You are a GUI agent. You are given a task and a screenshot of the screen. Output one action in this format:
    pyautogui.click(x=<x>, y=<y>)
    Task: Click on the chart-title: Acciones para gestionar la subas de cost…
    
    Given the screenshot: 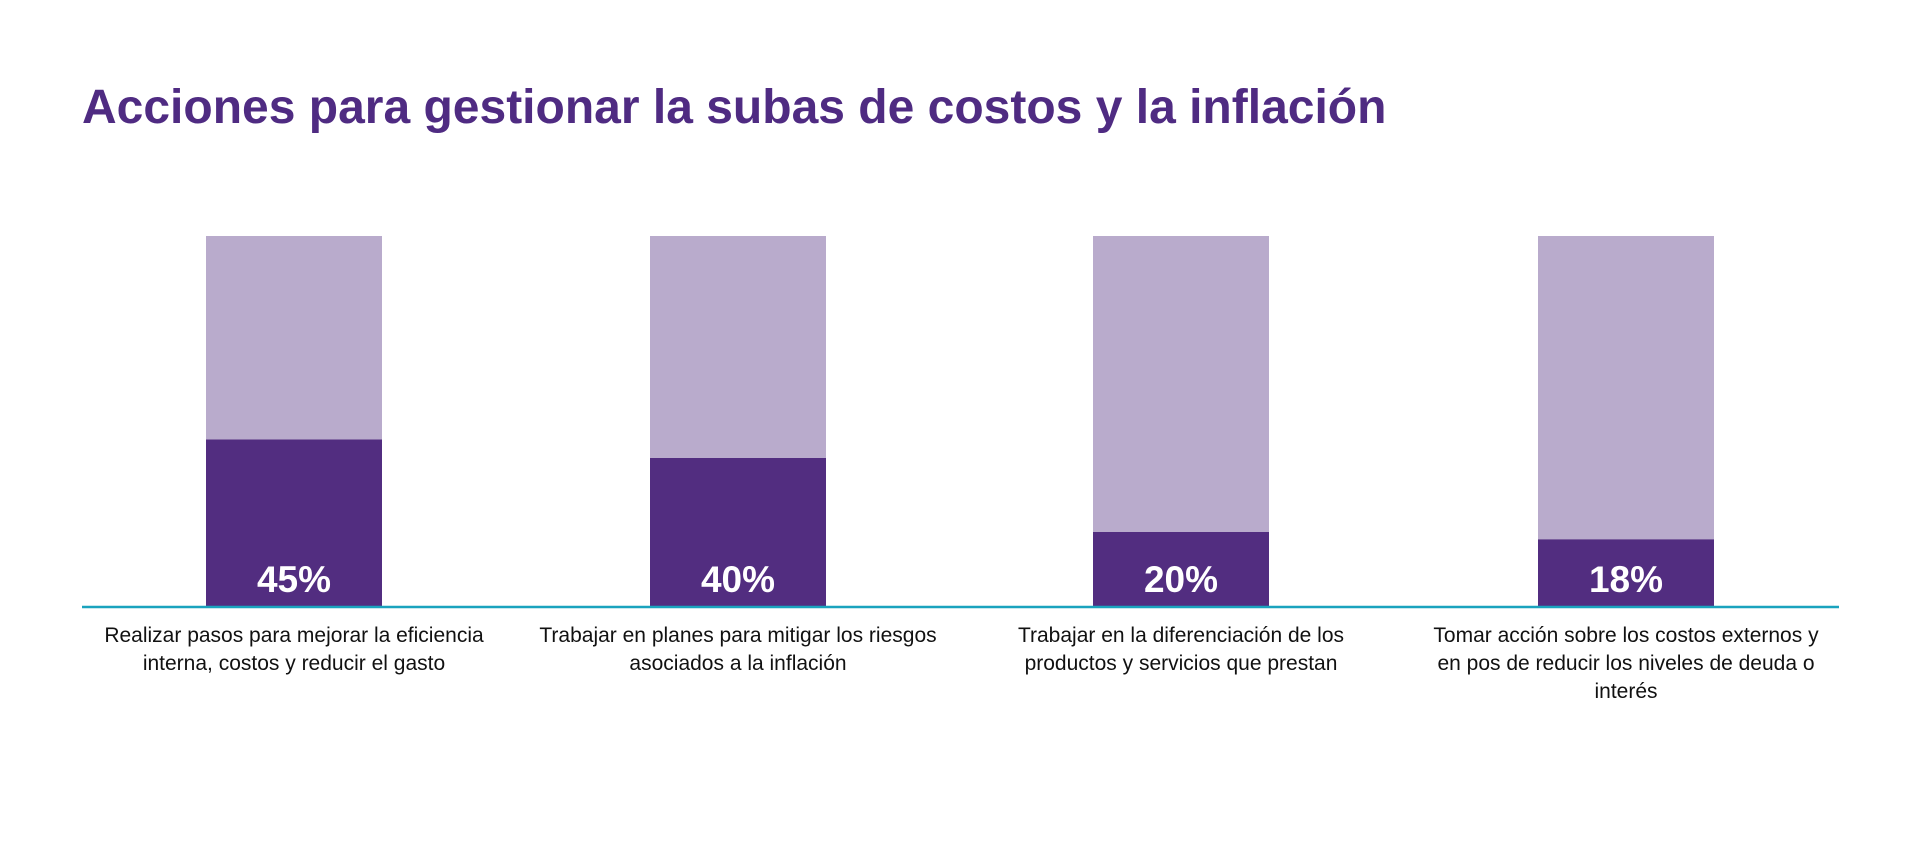 What is the action you would take?
    pyautogui.click(x=734, y=107)
    